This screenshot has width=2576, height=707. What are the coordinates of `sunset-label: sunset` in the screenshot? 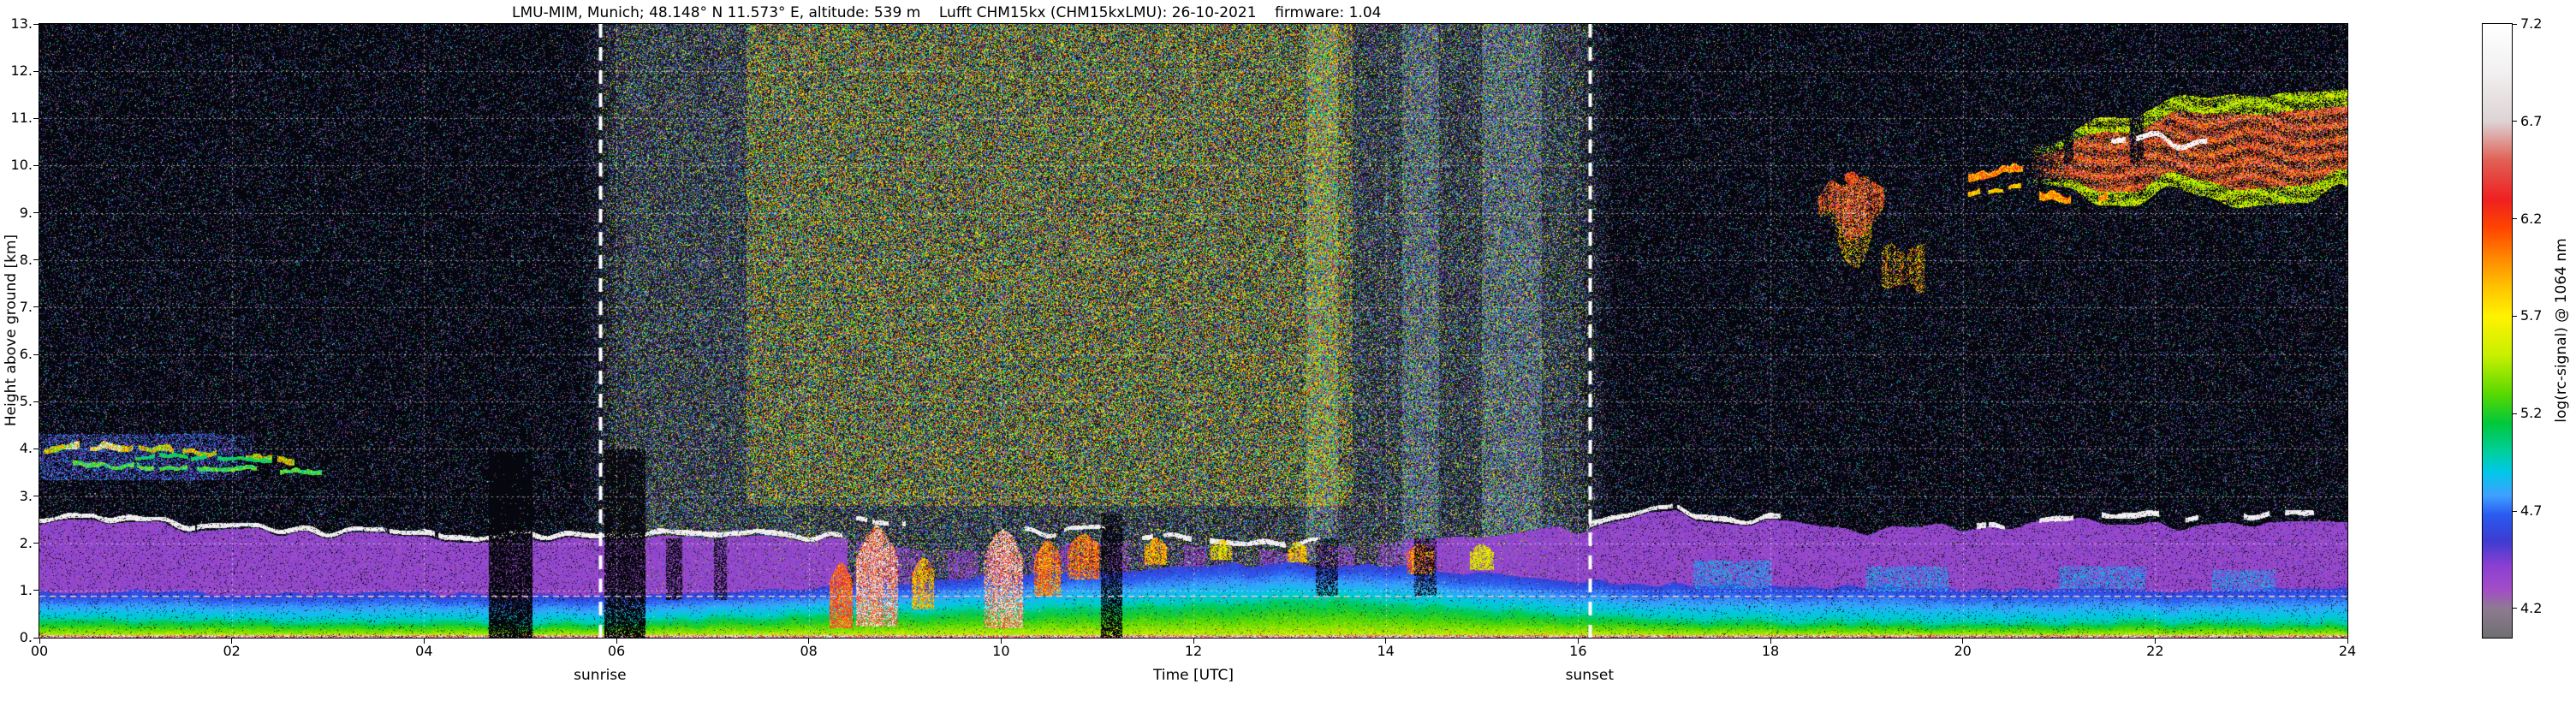 It's located at (1590, 675).